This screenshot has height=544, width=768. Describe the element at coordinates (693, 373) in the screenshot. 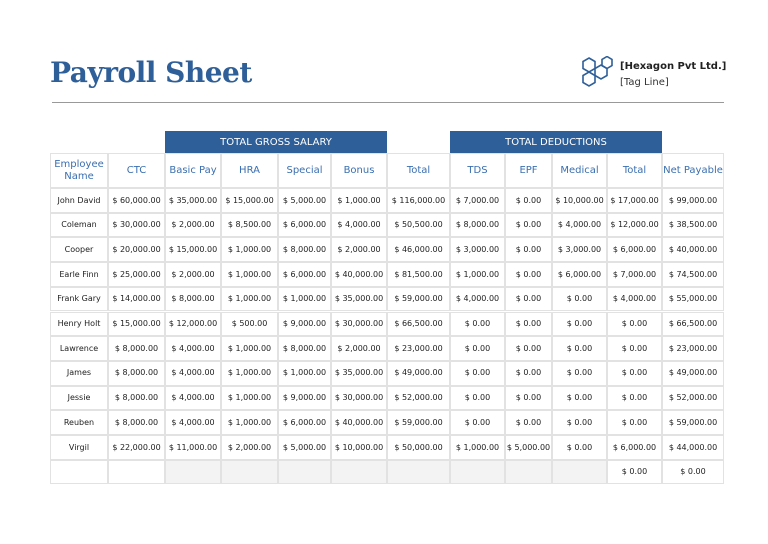

I see `table-cell: $ 49,000.00` at that location.